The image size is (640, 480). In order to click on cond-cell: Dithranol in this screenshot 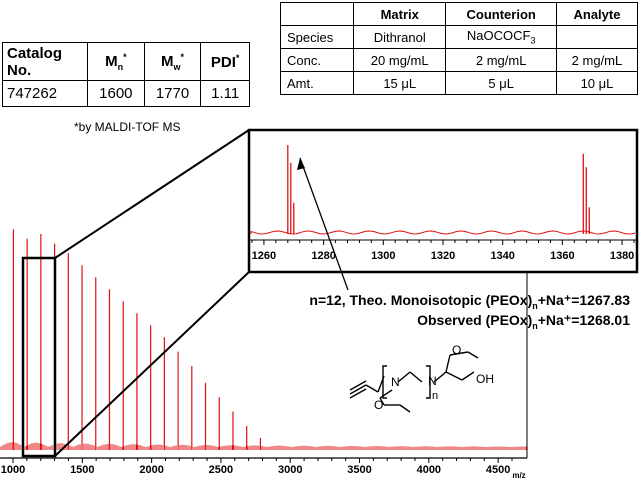, I will do `click(399, 37)`.